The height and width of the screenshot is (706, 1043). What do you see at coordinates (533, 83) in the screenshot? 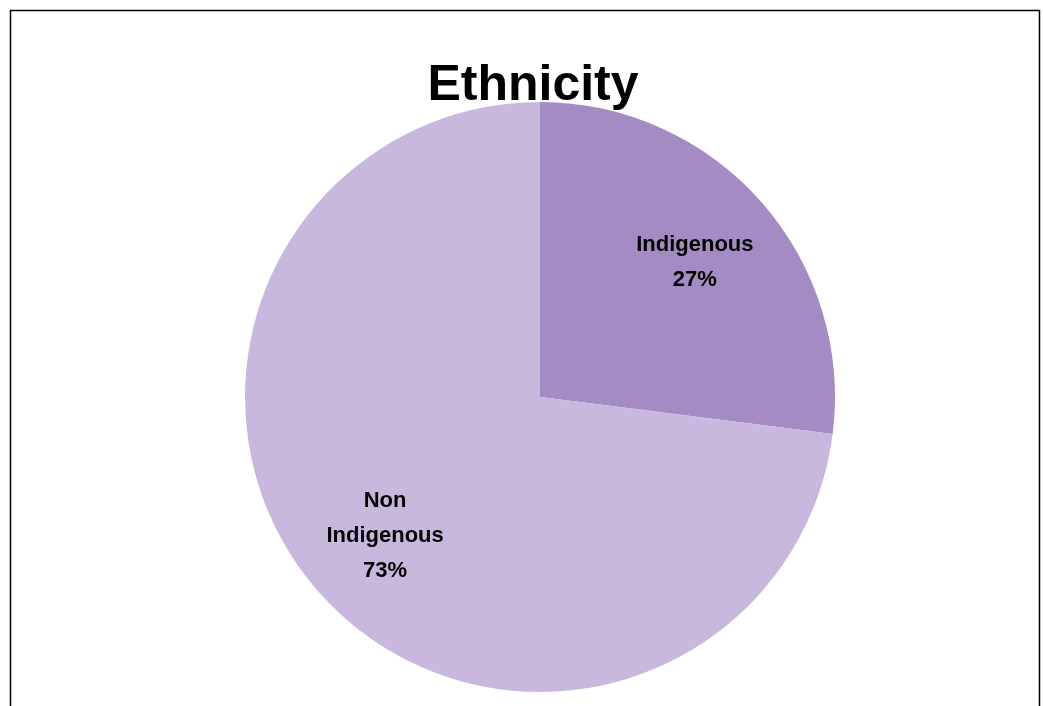
I see `chart-title: Ethnicity` at bounding box center [533, 83].